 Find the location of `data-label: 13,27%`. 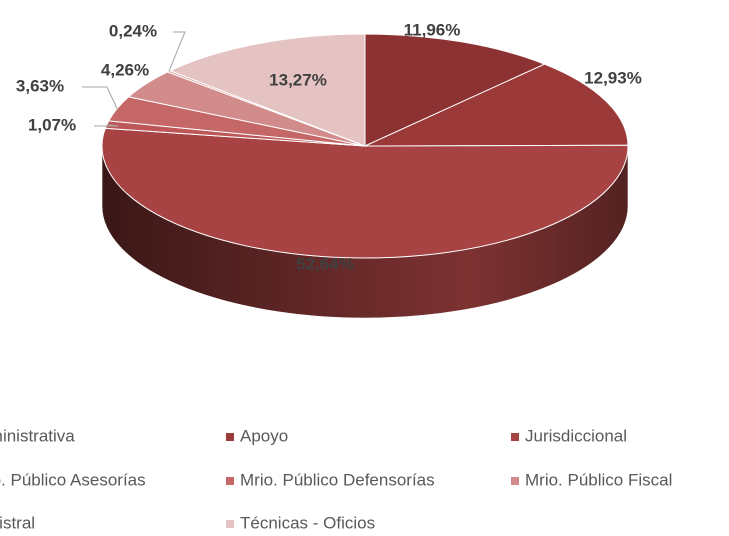

data-label: 13,27% is located at coordinates (298, 79).